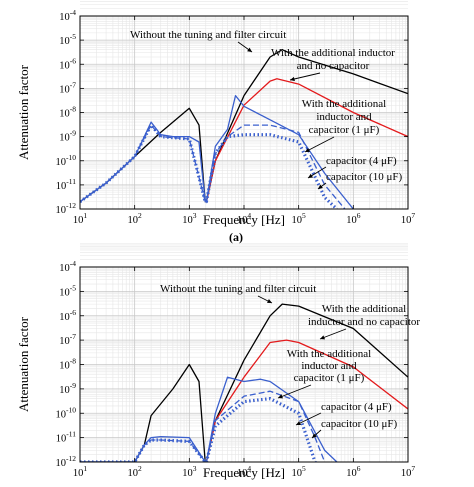 Image resolution: width=474 pixels, height=487 pixels. I want to click on panel-label: (a), so click(236, 237).